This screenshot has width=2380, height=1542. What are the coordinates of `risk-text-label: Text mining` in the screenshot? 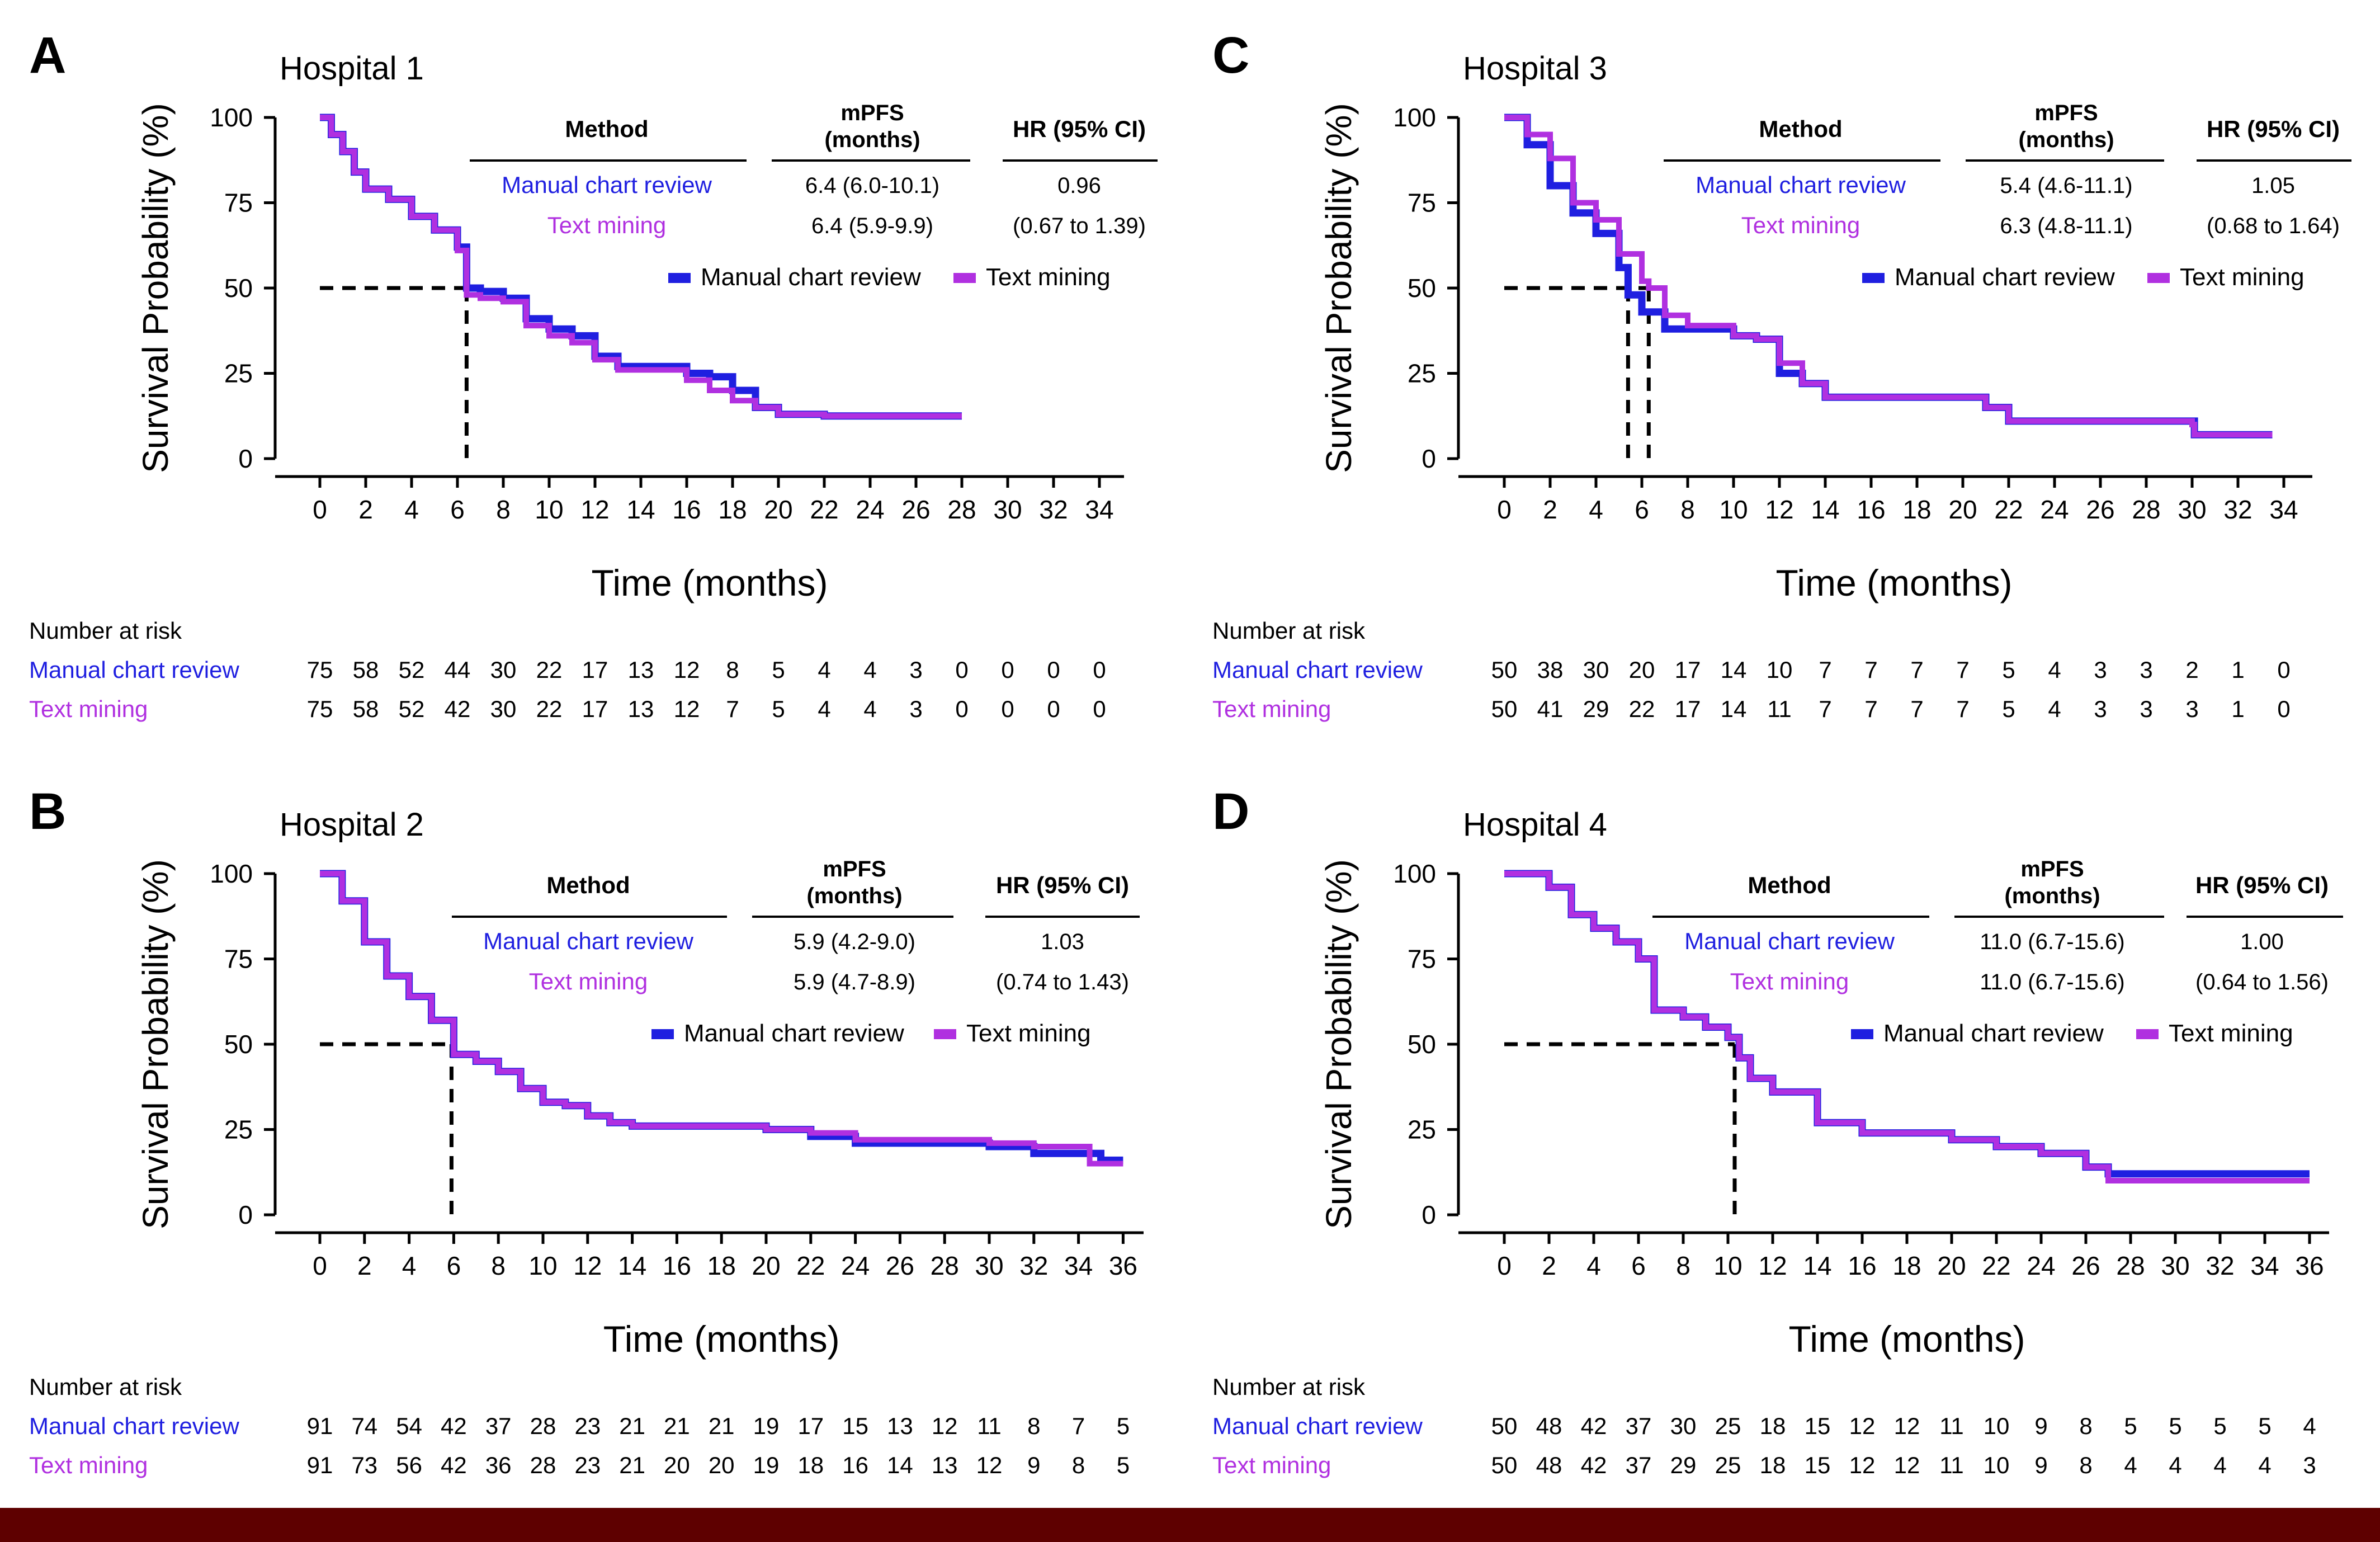 It's located at (89, 1465).